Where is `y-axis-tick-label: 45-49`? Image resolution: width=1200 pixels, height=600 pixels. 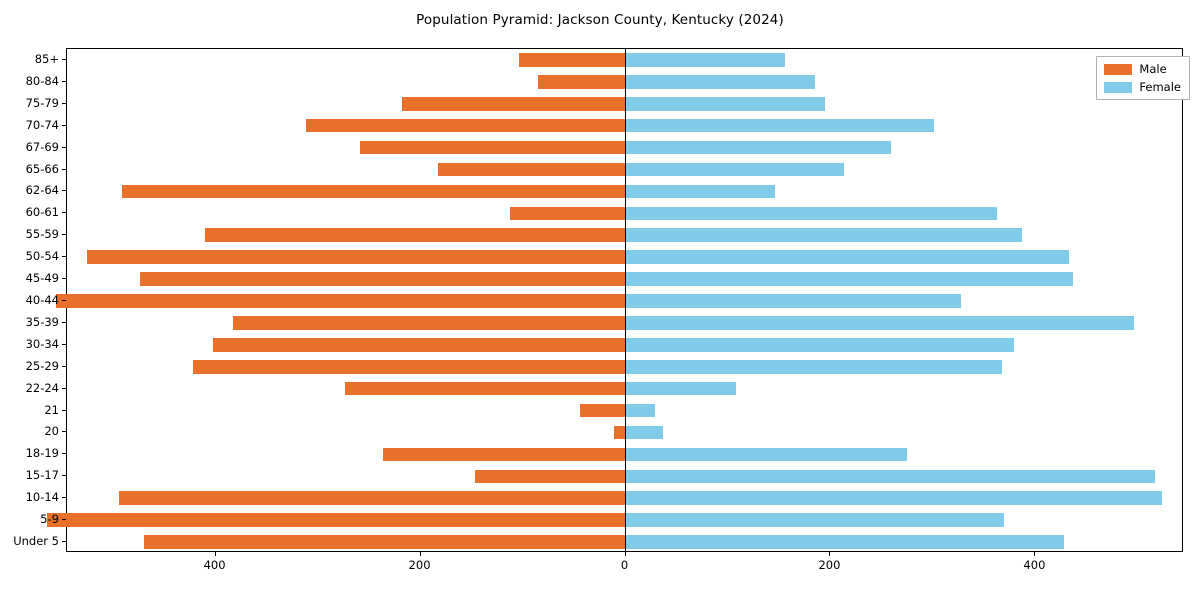
y-axis-tick-label: 45-49 is located at coordinates (42, 278).